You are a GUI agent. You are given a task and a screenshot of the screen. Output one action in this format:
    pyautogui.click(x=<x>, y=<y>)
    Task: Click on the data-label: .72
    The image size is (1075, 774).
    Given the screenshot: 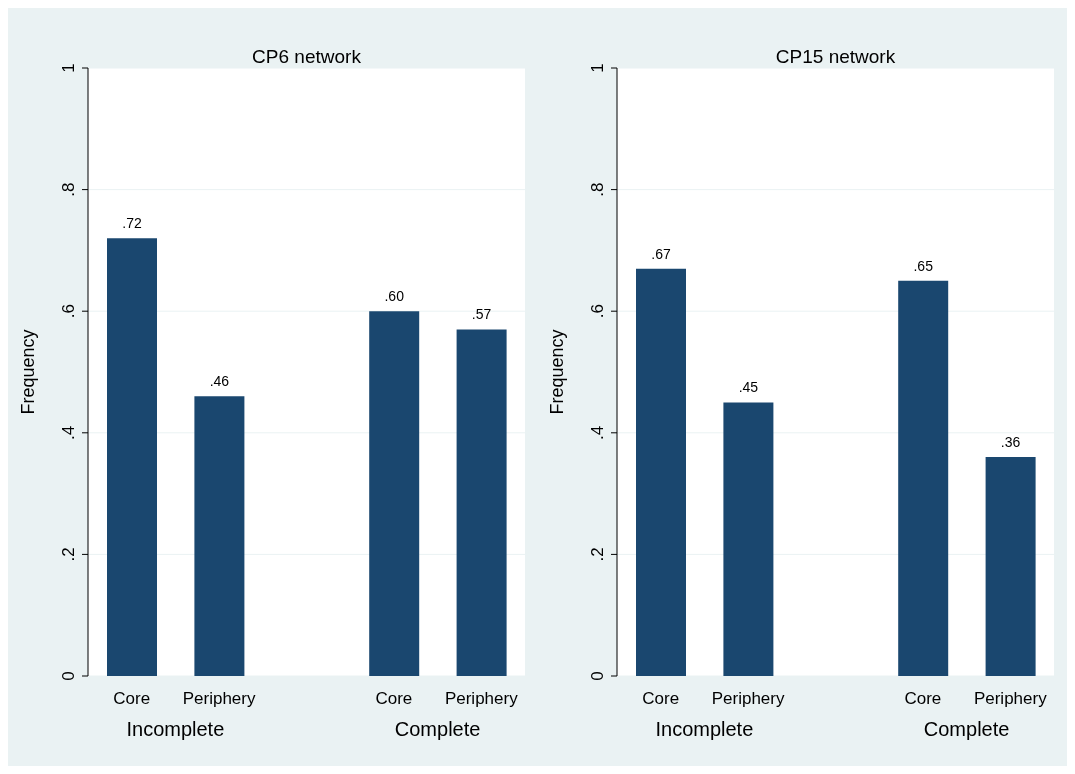 What is the action you would take?
    pyautogui.click(x=132, y=223)
    